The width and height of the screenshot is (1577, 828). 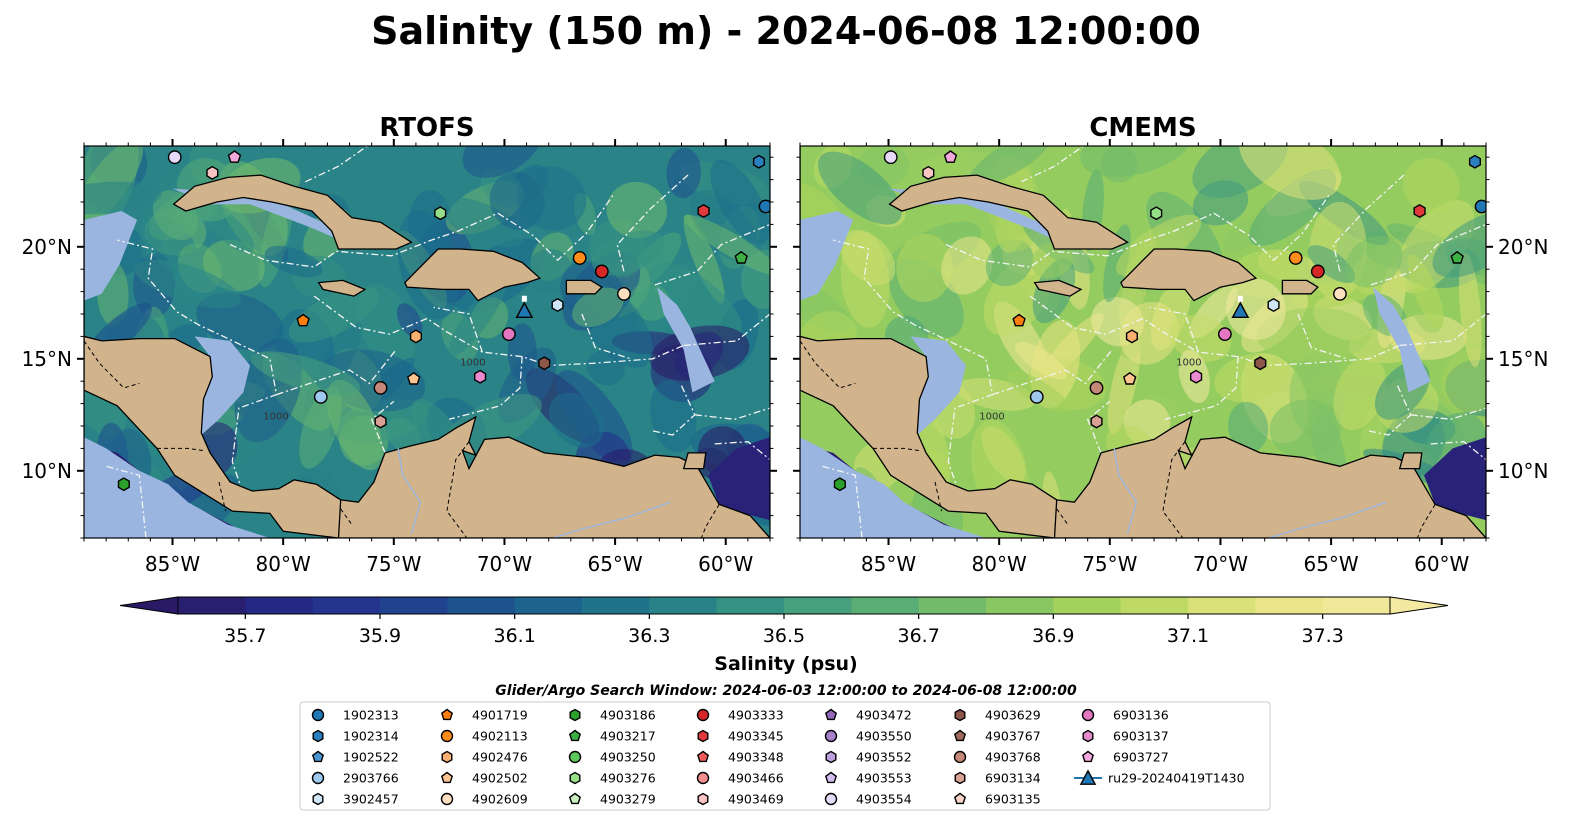 What do you see at coordinates (426, 128) in the screenshot?
I see `panel-title-rtofs: RTOFS` at bounding box center [426, 128].